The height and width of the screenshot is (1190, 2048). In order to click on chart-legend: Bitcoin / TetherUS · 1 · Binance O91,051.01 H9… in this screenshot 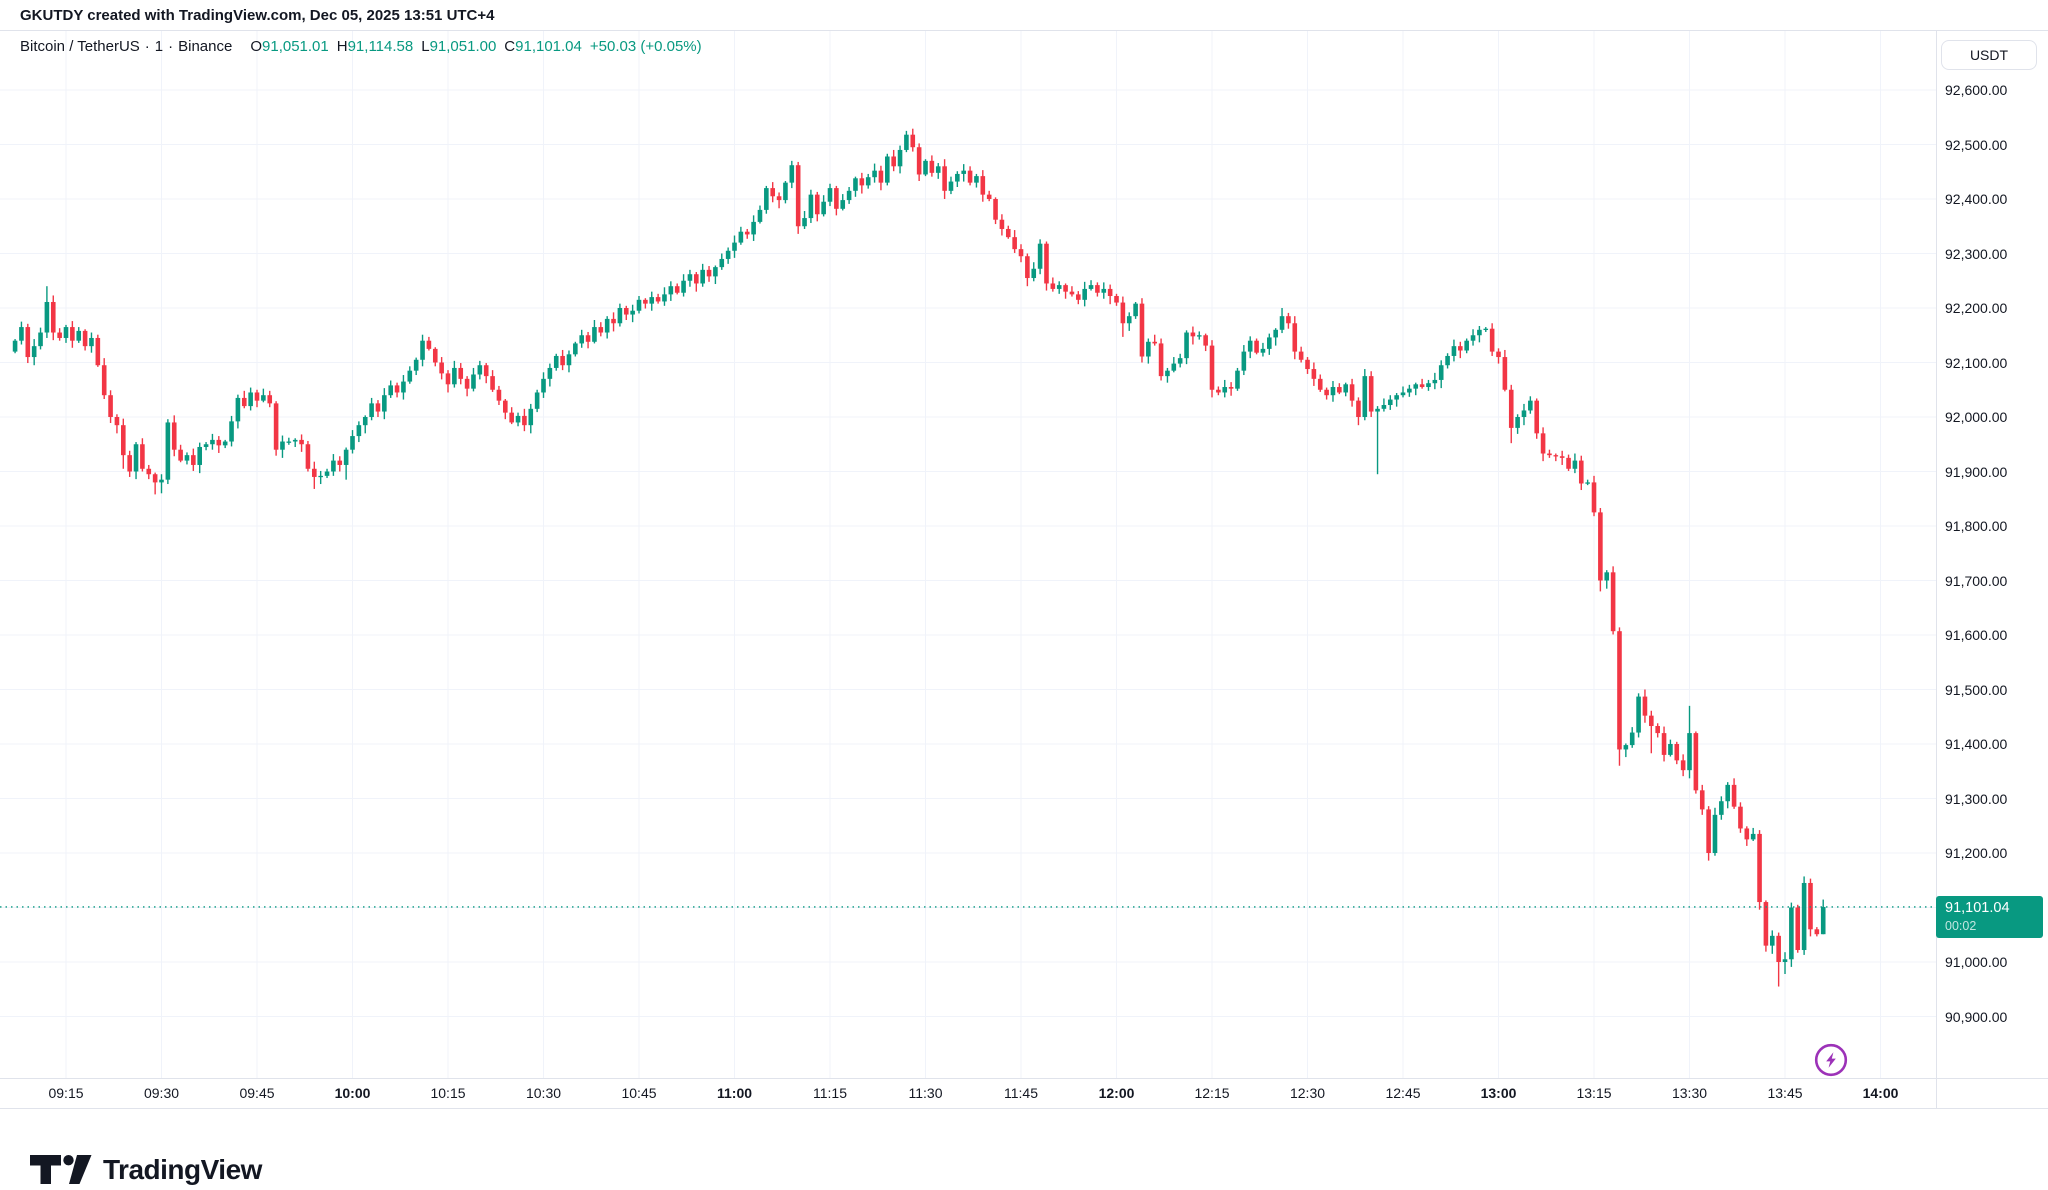, I will do `click(361, 47)`.